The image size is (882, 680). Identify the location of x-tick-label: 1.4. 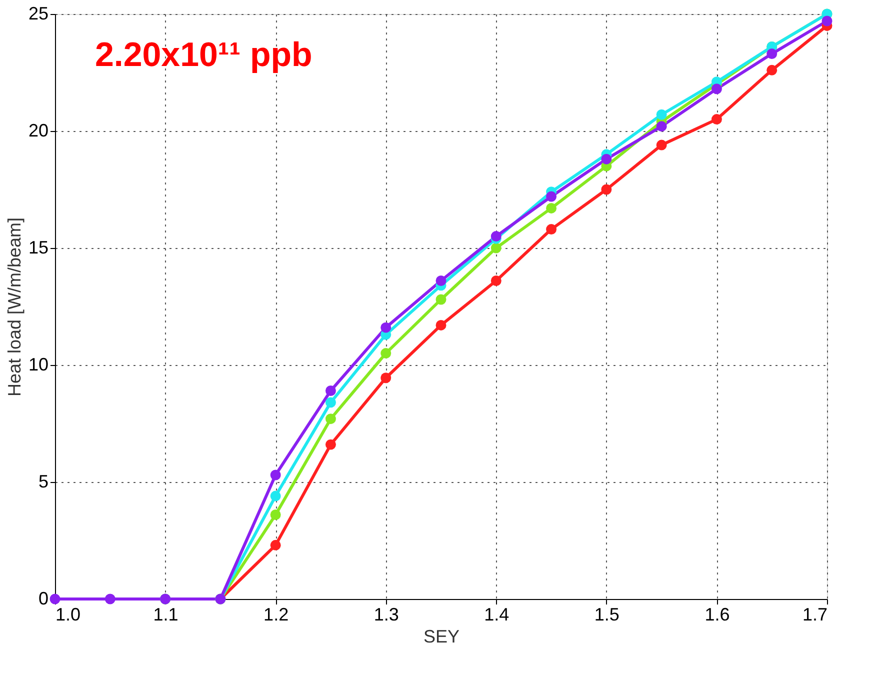
(497, 614).